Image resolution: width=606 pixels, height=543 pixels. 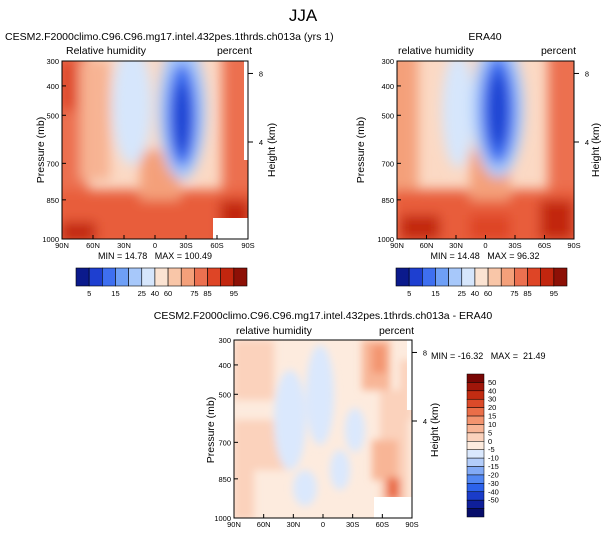 What do you see at coordinates (544, 245) in the screenshot?
I see `panel-obs-xtick-label: 60S` at bounding box center [544, 245].